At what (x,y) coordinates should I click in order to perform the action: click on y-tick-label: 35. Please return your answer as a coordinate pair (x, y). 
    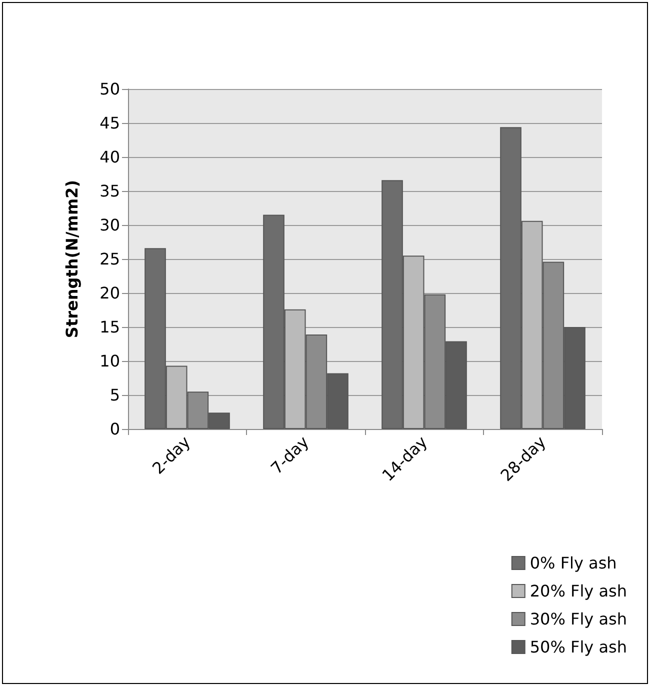
    Looking at the image, I should click on (110, 191).